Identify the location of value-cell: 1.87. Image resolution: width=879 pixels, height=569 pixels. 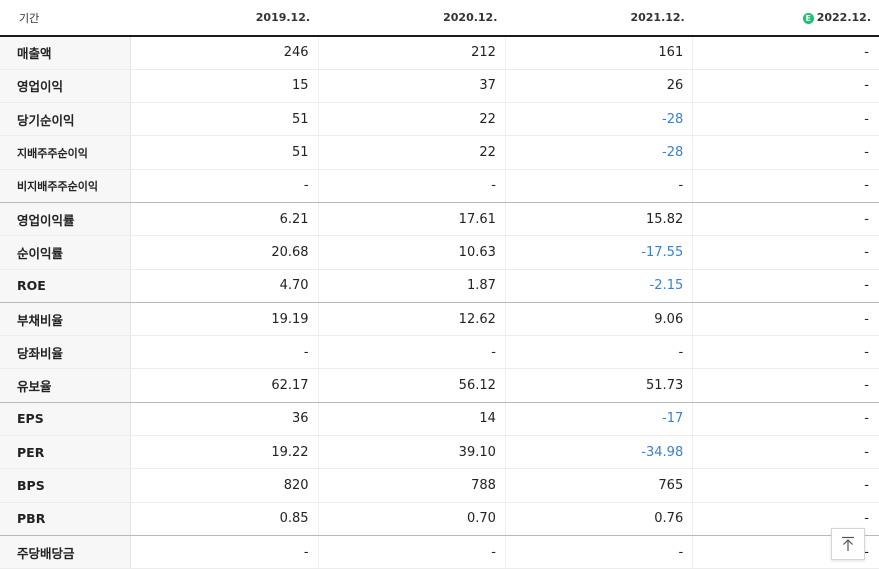
(412, 286).